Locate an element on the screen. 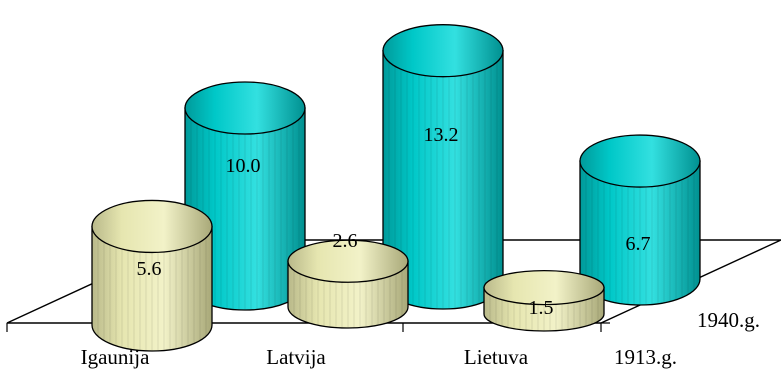  series-axis-label: 1913.g. is located at coordinates (645, 357).